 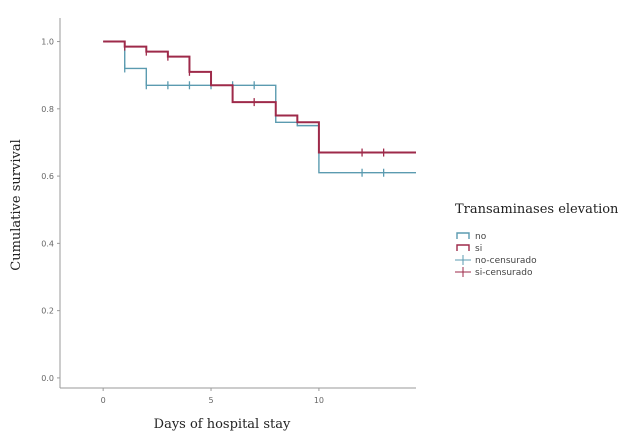 What do you see at coordinates (47, 42) in the screenshot?
I see `y-tick-label: 1.0` at bounding box center [47, 42].